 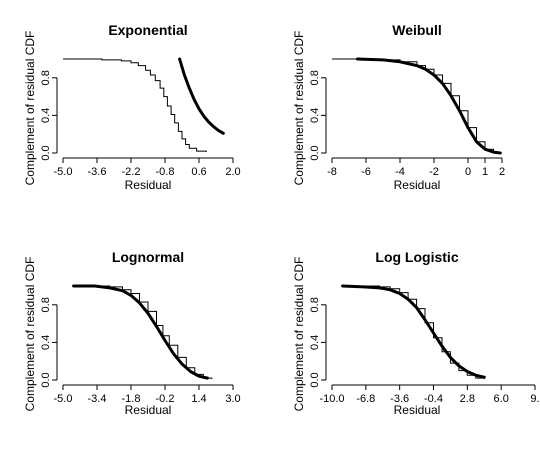 What do you see at coordinates (501, 399) in the screenshot?
I see `x-tick-label: 6.0` at bounding box center [501, 399].